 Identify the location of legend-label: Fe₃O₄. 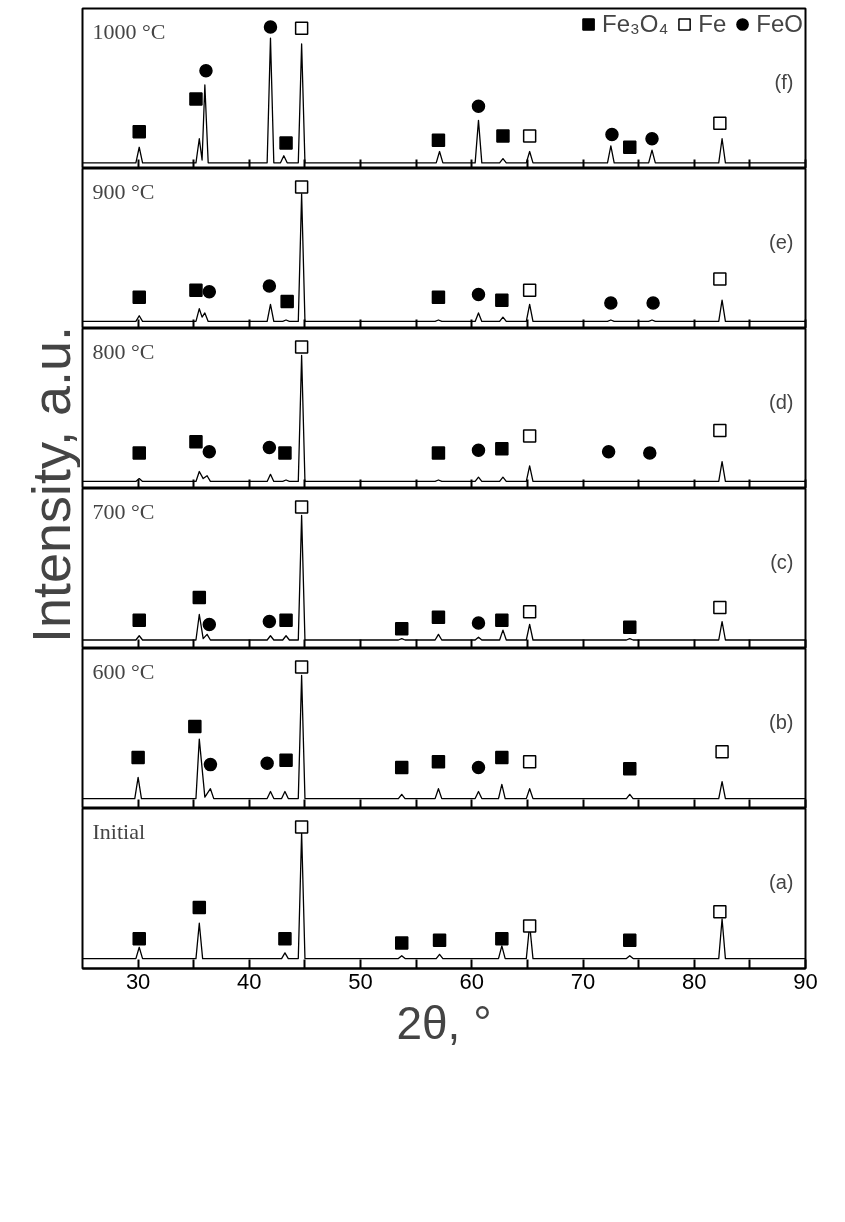
(635, 24).